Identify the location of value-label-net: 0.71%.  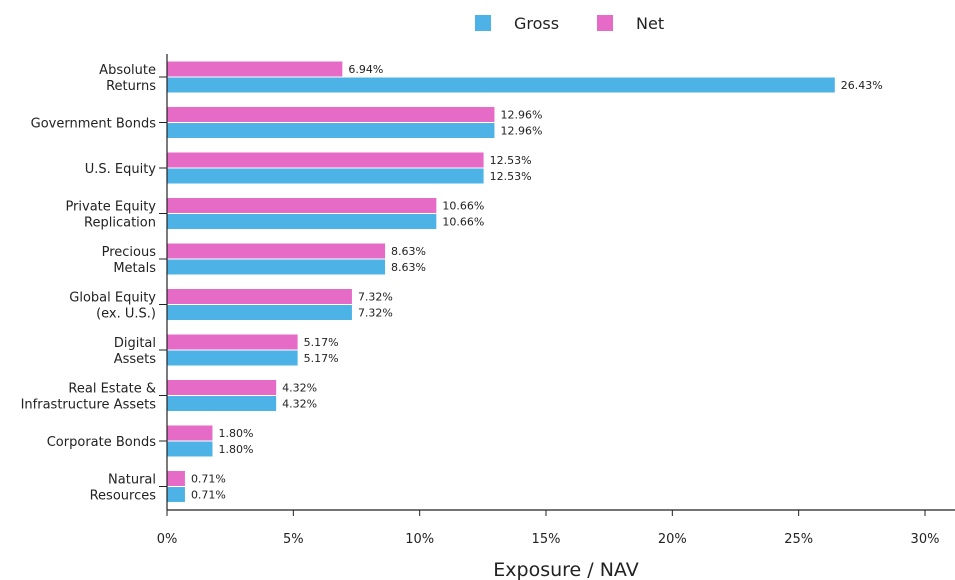
(208, 479).